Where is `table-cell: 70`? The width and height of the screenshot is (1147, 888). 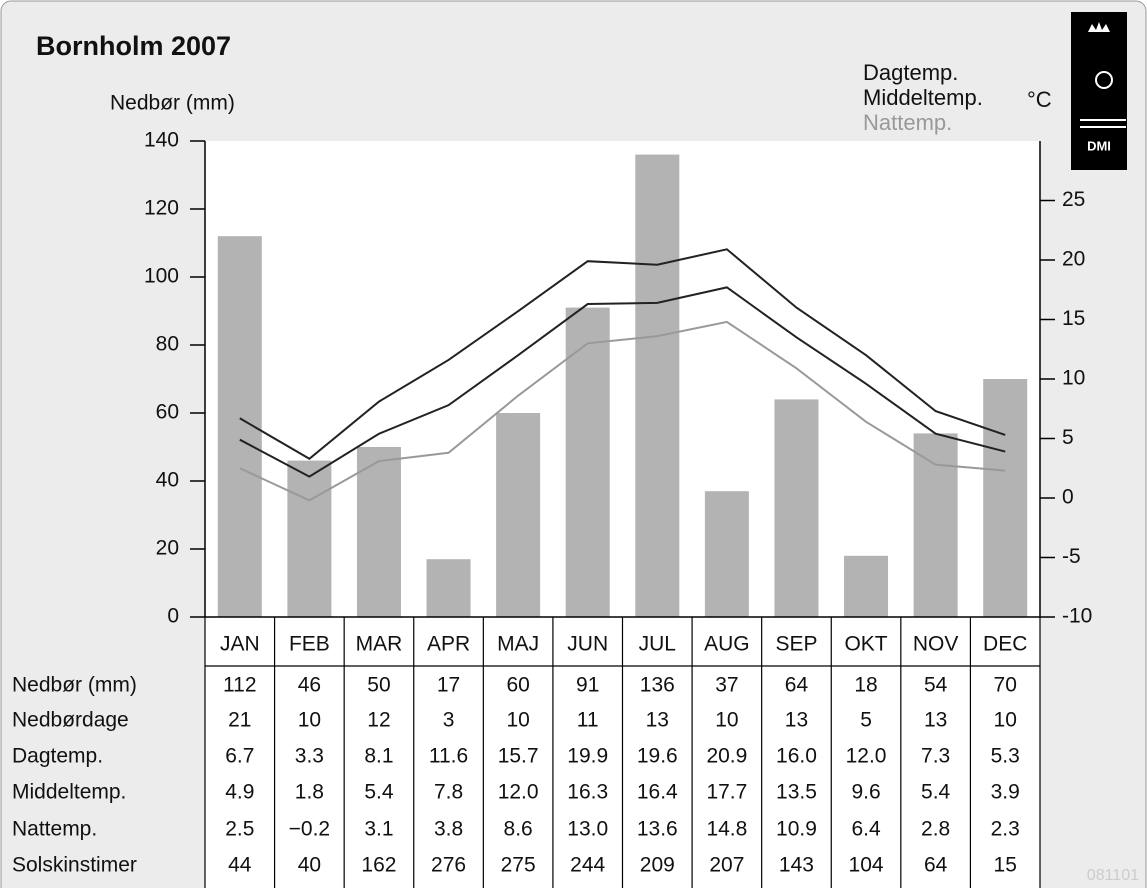
table-cell: 70 is located at coordinates (1005, 685).